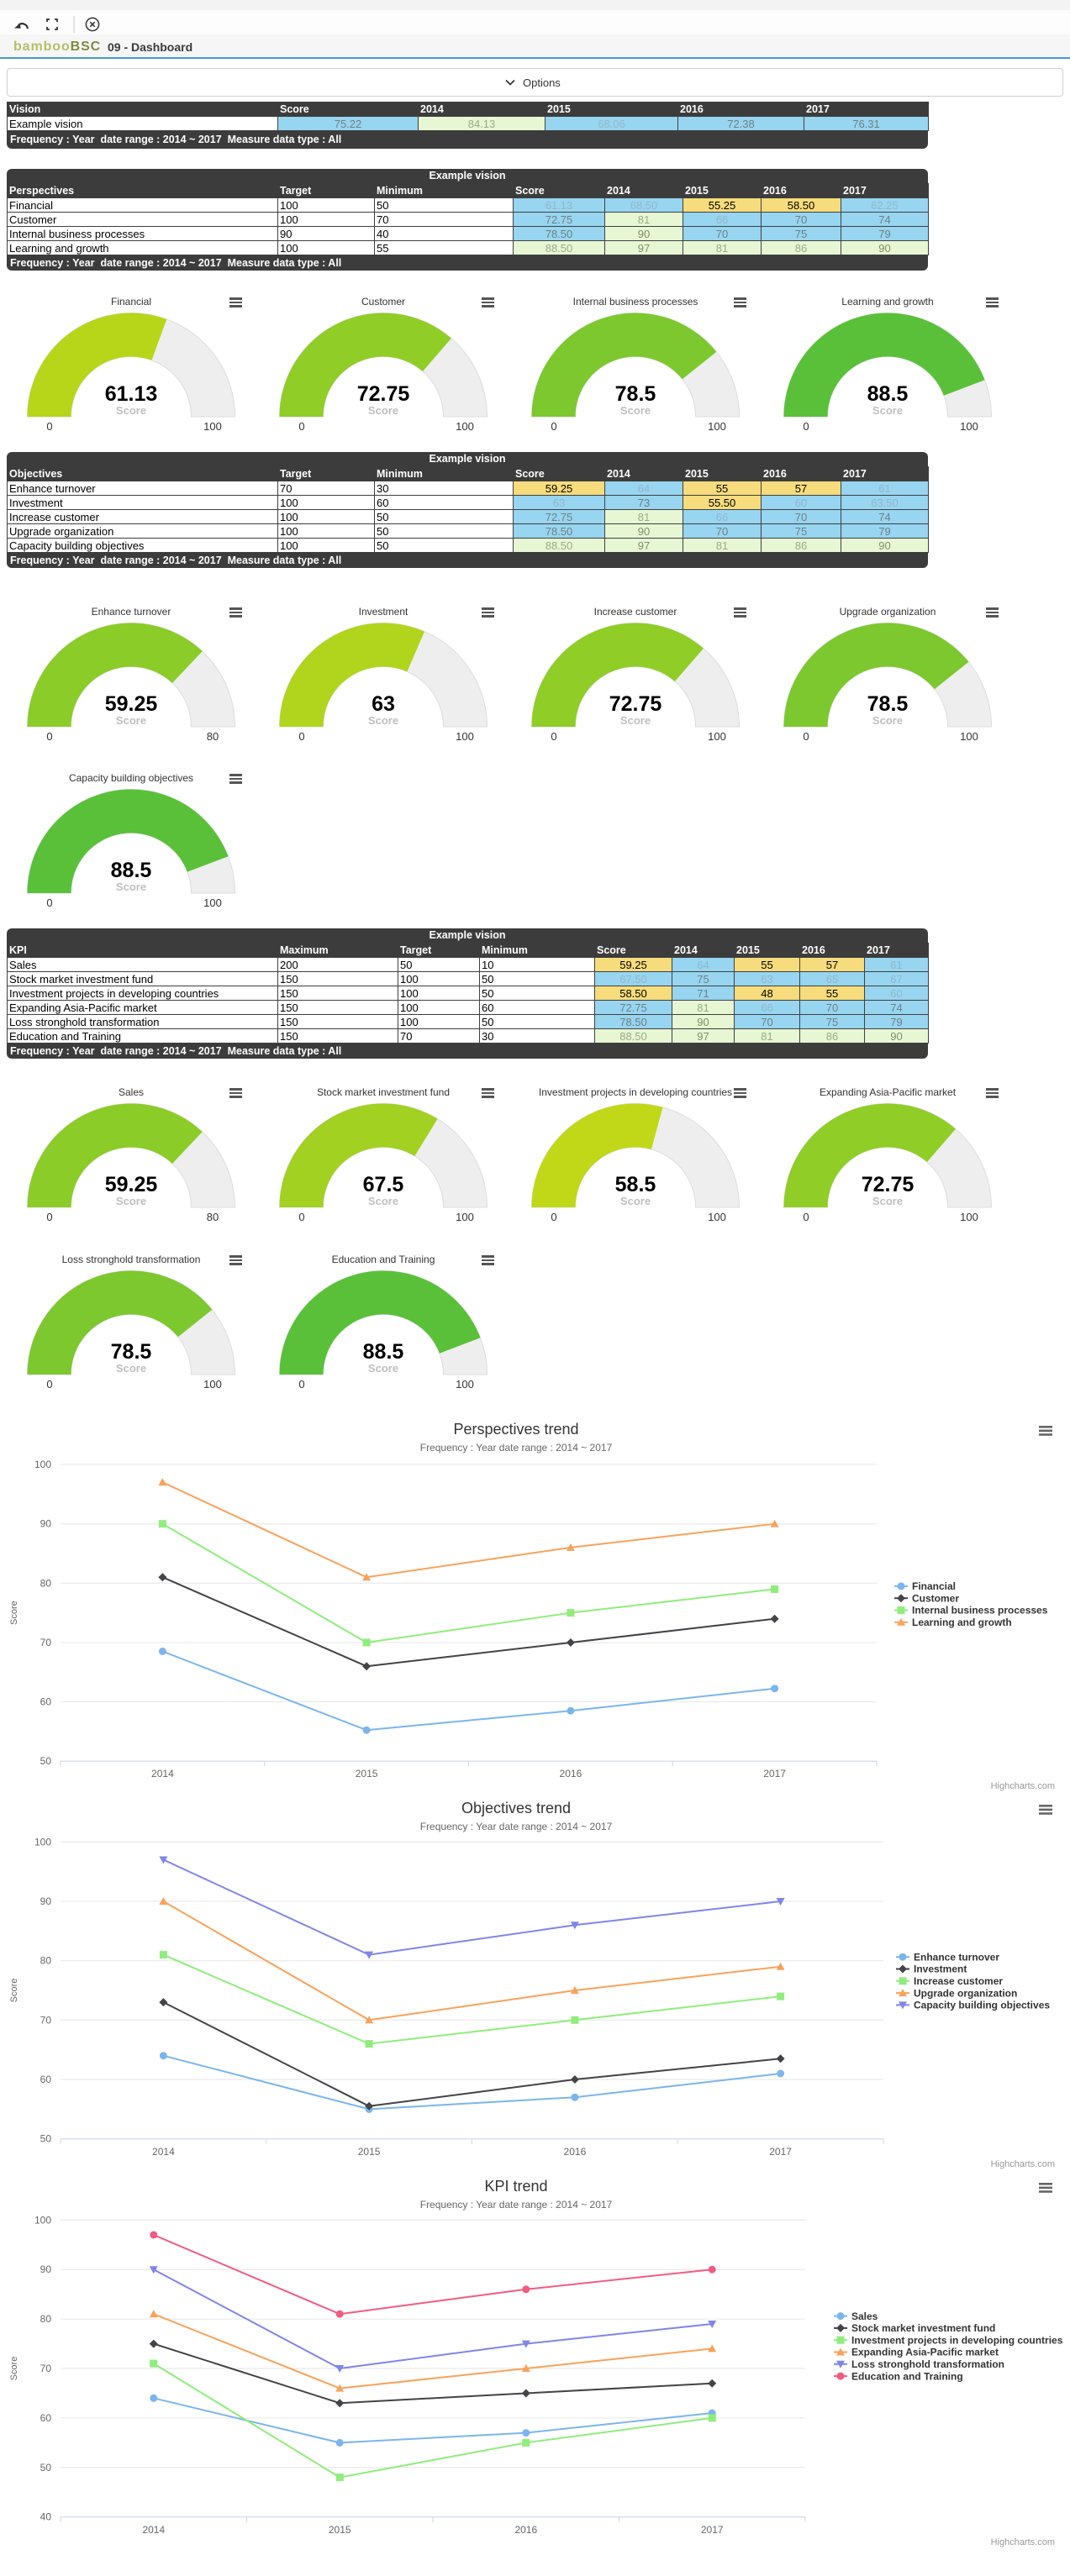 Image resolution: width=1070 pixels, height=2576 pixels. I want to click on svg-text: Expanding Asia-Pacific market, so click(925, 2352).